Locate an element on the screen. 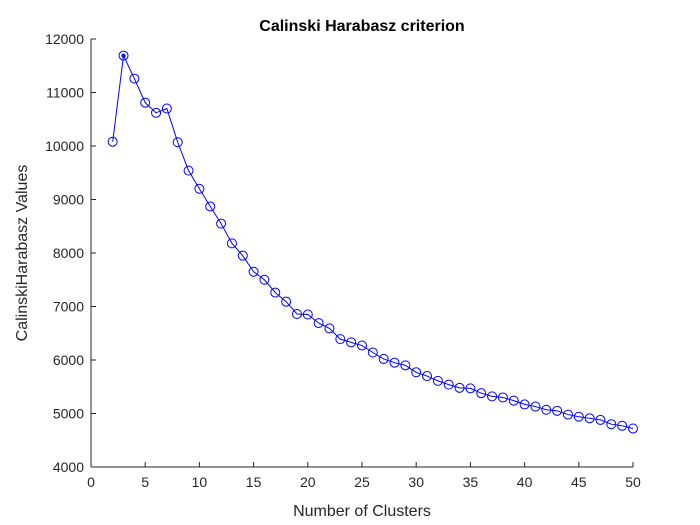 The image size is (700, 525). x-tick-label: 15 is located at coordinates (254, 482).